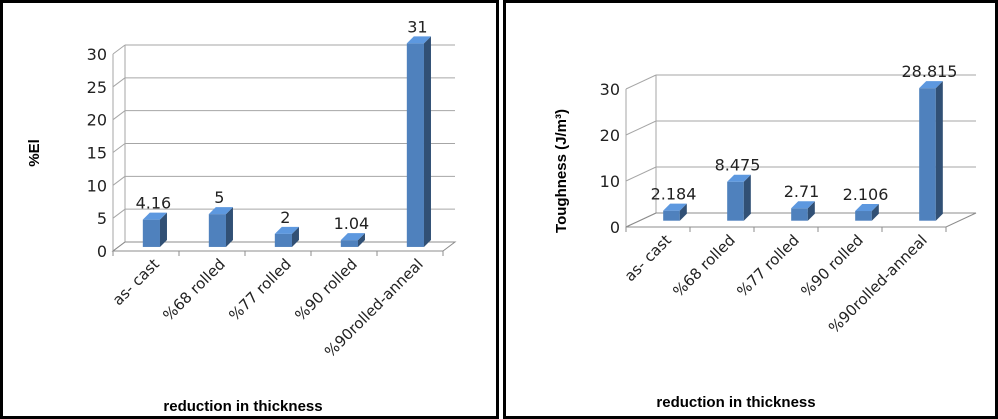  I want to click on data-label: 4.16, so click(154, 203).